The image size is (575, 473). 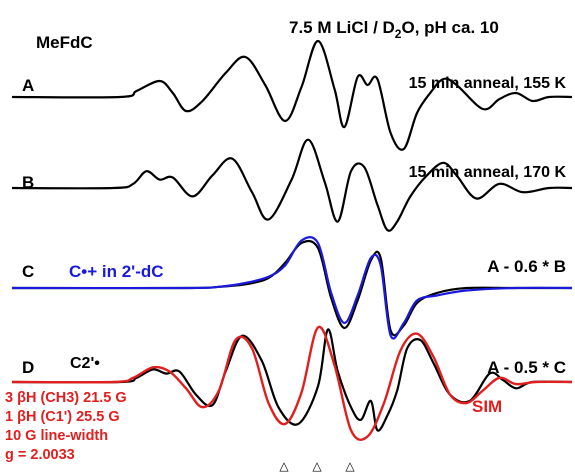 What do you see at coordinates (28, 182) in the screenshot?
I see `panel-label-b: B` at bounding box center [28, 182].